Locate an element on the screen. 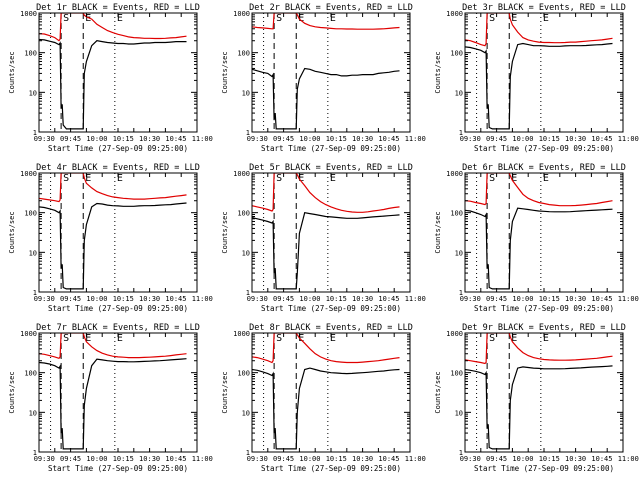 The image size is (640, 480). panel-title: Det 2r BLACK = Events, RED = LLD is located at coordinates (331, 8).